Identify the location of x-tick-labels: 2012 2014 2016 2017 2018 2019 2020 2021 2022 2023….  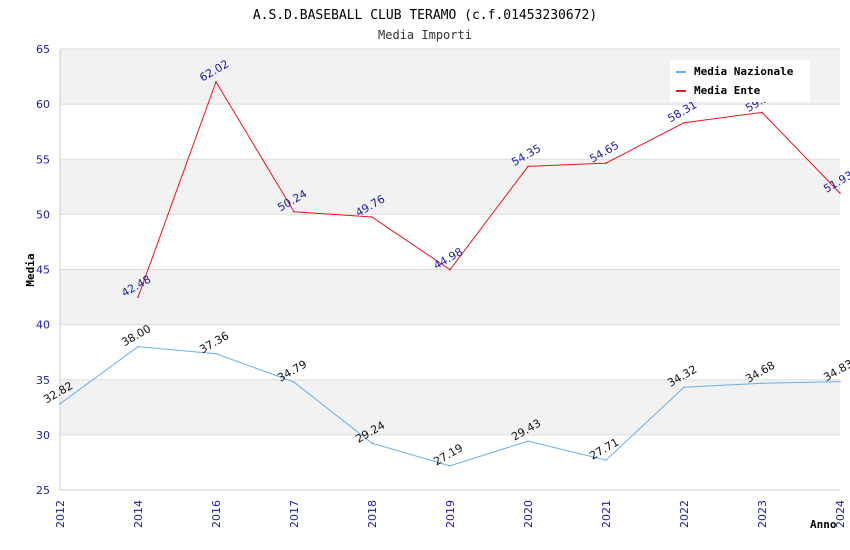
(450, 514).